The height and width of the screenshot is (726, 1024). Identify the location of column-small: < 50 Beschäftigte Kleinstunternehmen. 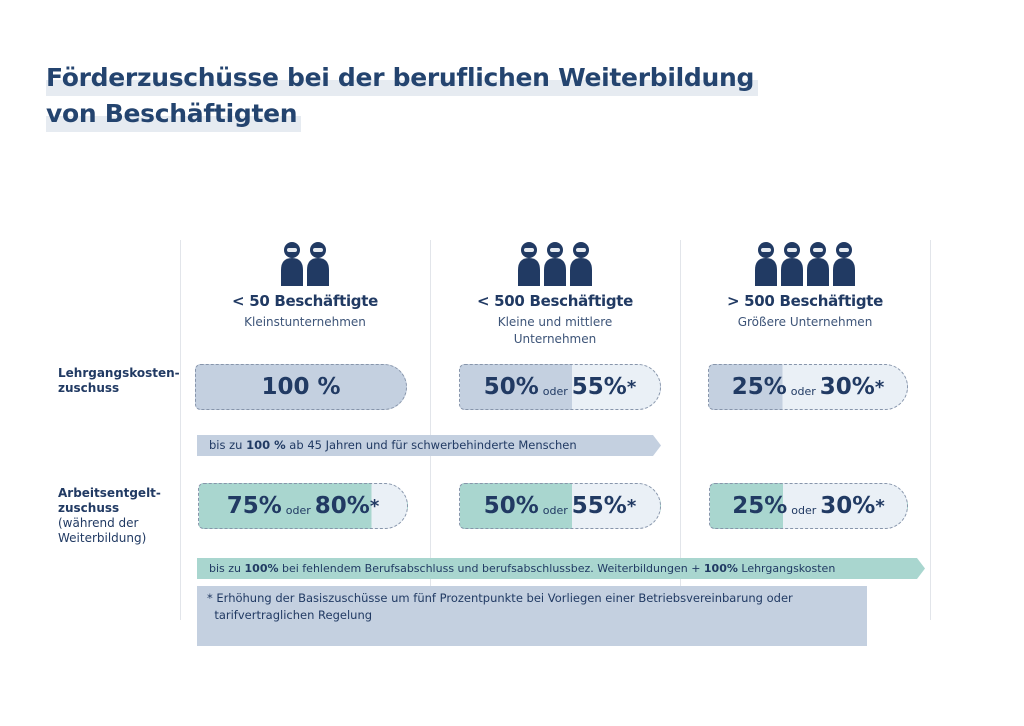
(305, 285).